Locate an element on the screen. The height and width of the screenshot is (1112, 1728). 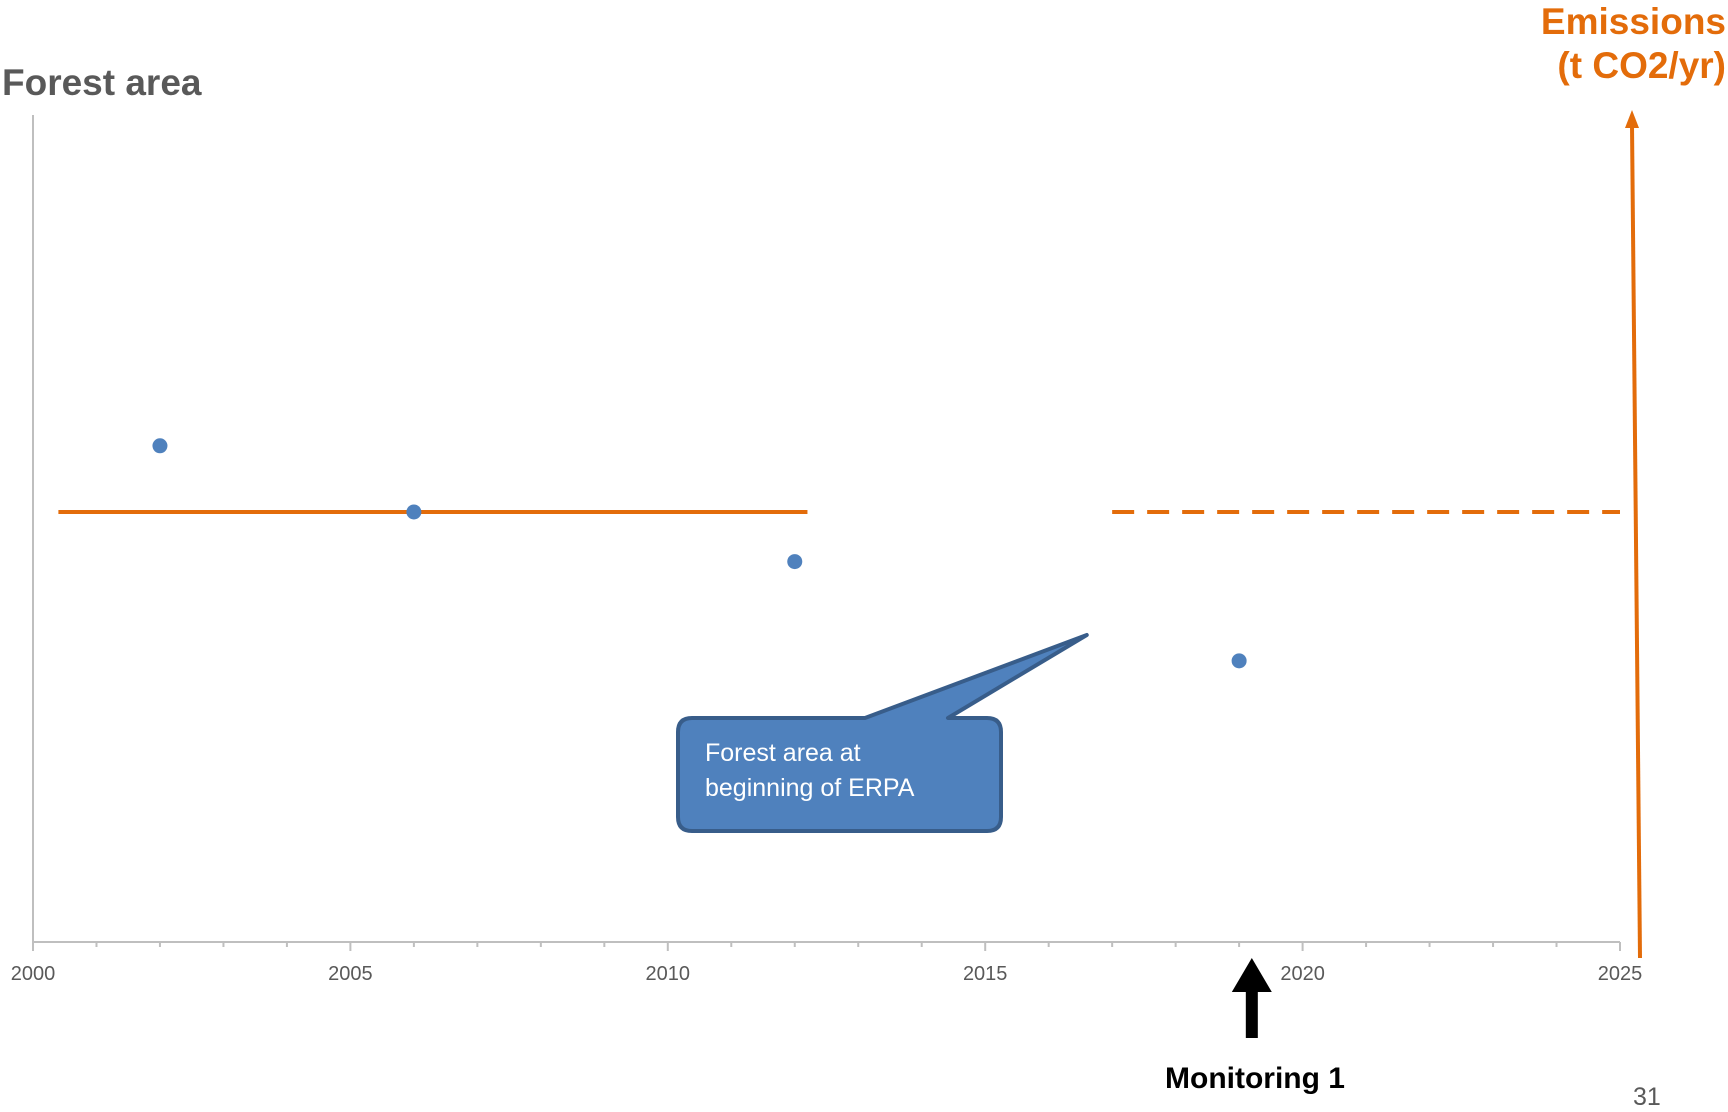
x-tick-label: 2015 is located at coordinates (985, 974).